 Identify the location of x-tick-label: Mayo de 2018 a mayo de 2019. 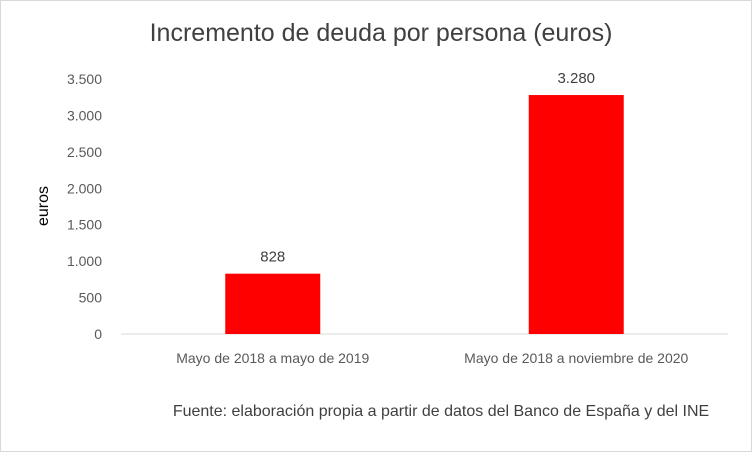
(272, 358).